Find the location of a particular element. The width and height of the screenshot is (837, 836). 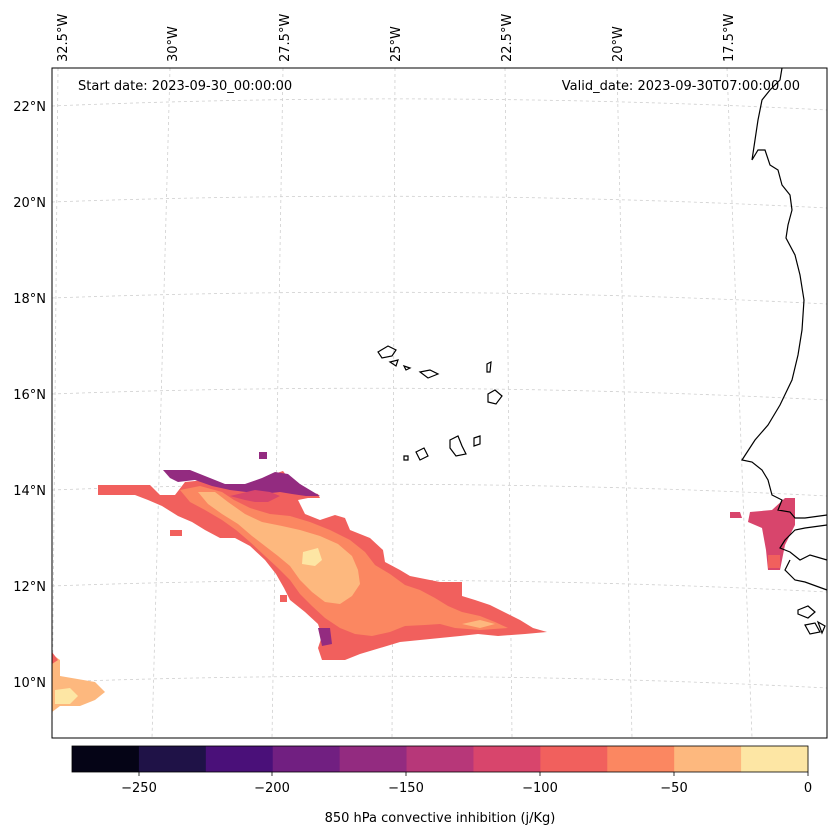

lat-label: 14°N is located at coordinates (29, 491).